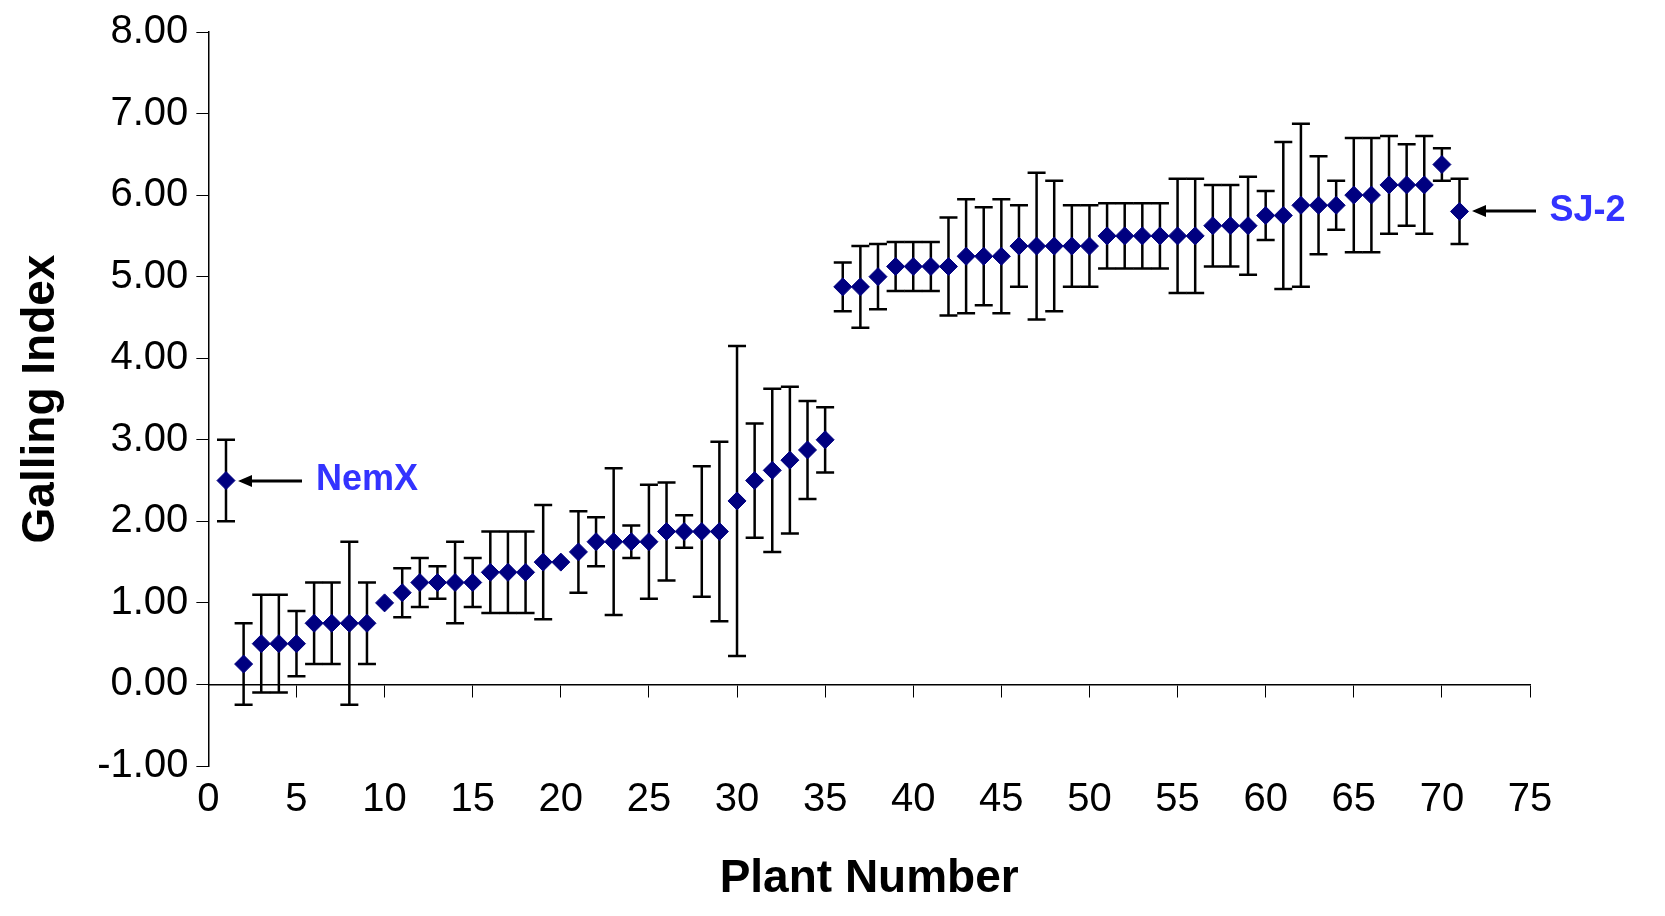 The width and height of the screenshot is (1665, 916). What do you see at coordinates (149, 436) in the screenshot?
I see `y-tick-label: 3.00` at bounding box center [149, 436].